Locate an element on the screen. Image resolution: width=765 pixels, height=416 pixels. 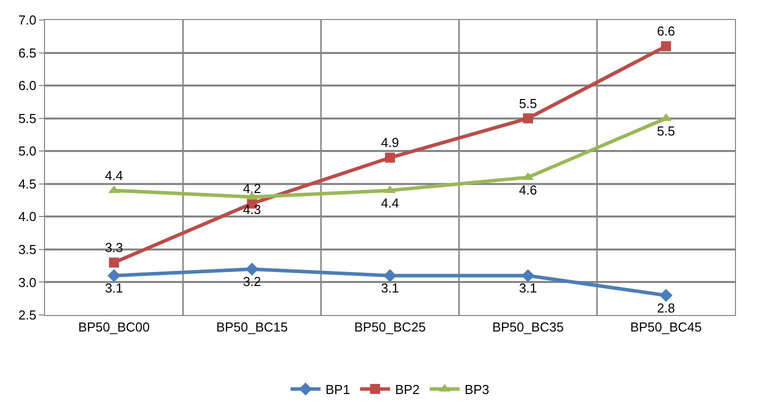
x-tick-label: BP50_BC45 is located at coordinates (666, 327).